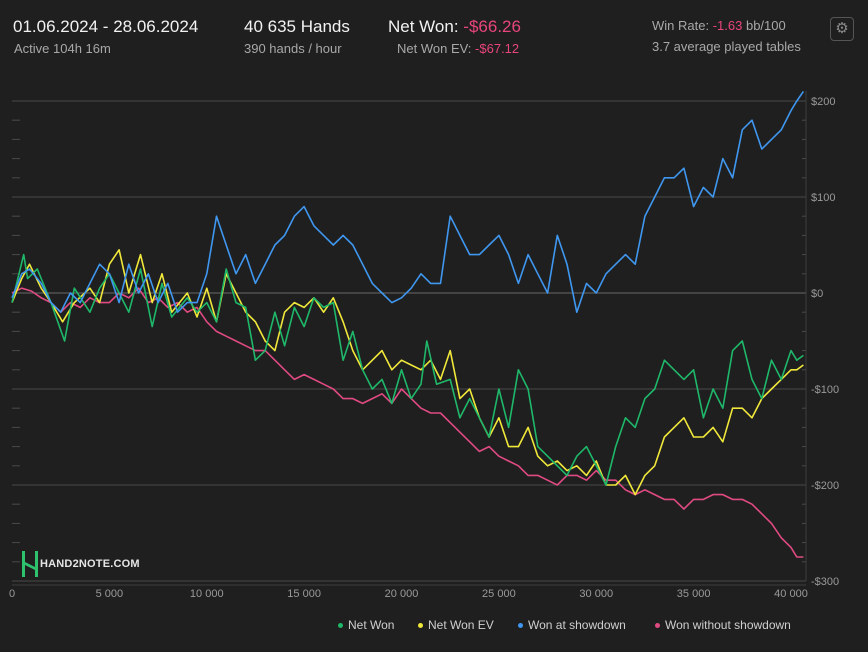 The height and width of the screenshot is (652, 868). Describe the element at coordinates (825, 486) in the screenshot. I see `y-tick-label: -$200` at that location.